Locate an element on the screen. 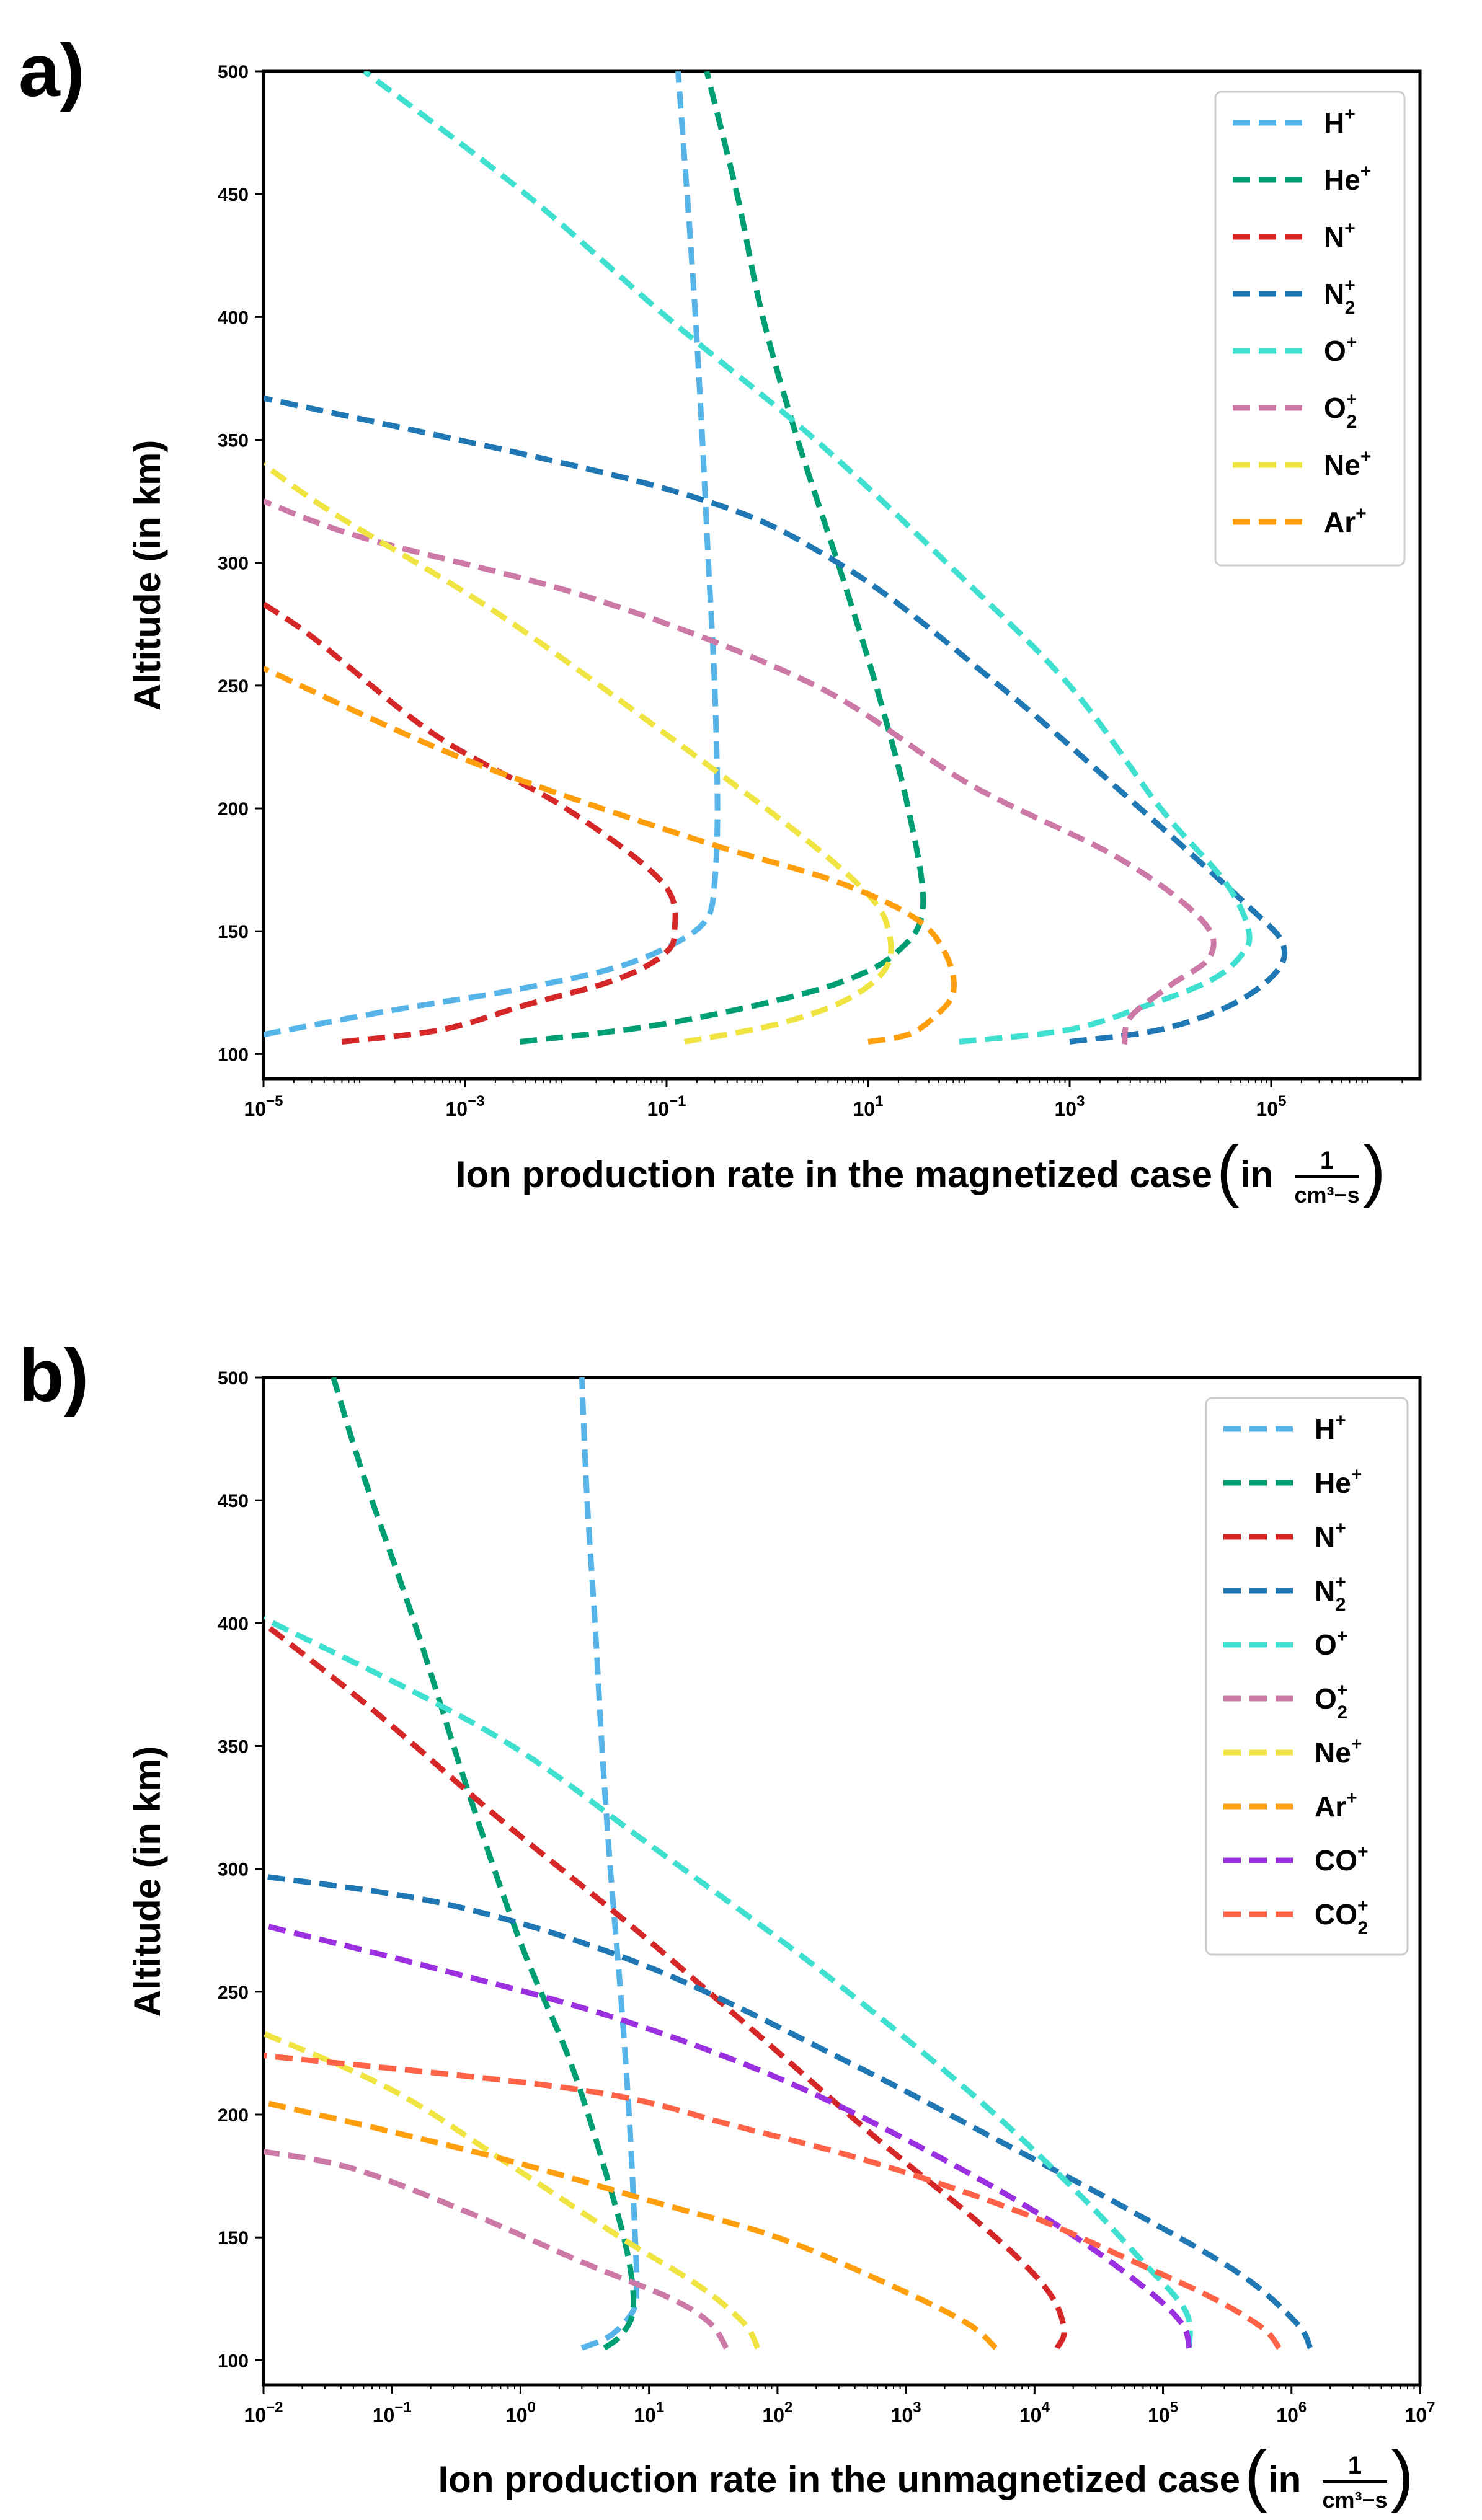  xtick-exponent: −3 is located at coordinates (476, 1101).